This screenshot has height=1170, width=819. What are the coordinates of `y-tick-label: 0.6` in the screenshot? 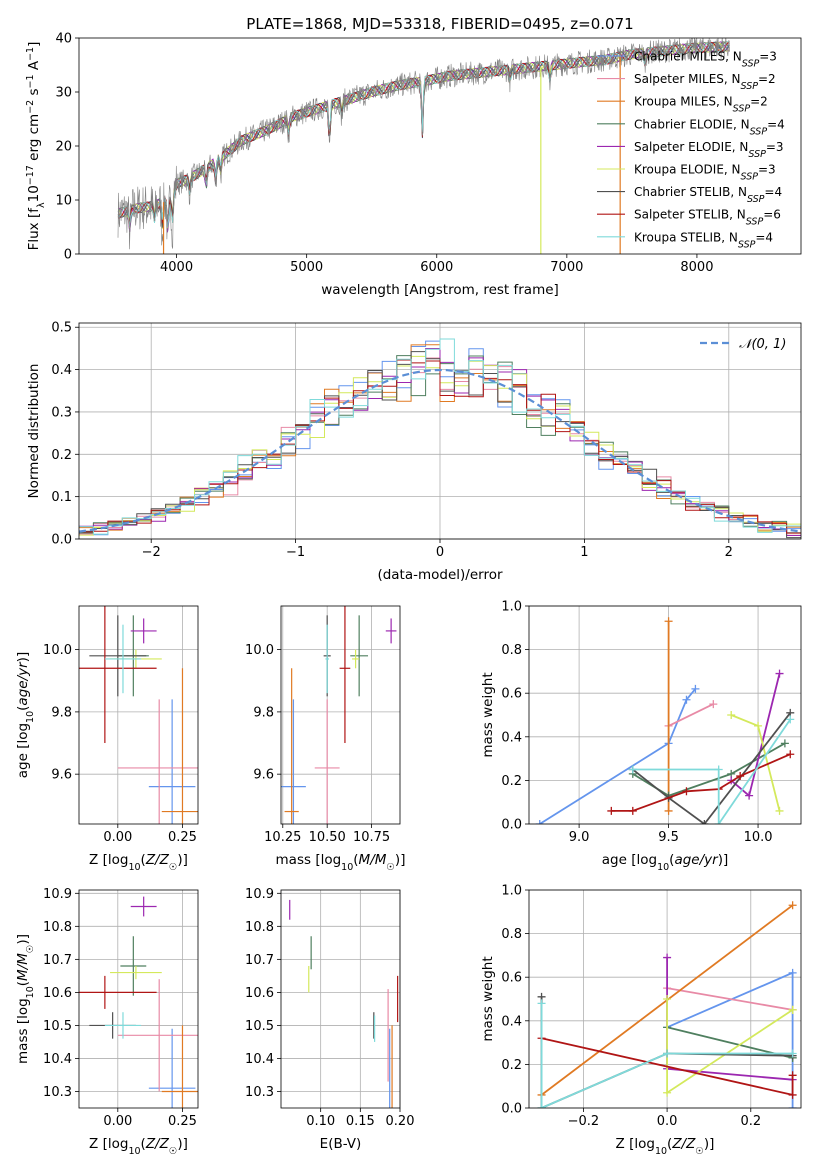 It's located at (511, 694).